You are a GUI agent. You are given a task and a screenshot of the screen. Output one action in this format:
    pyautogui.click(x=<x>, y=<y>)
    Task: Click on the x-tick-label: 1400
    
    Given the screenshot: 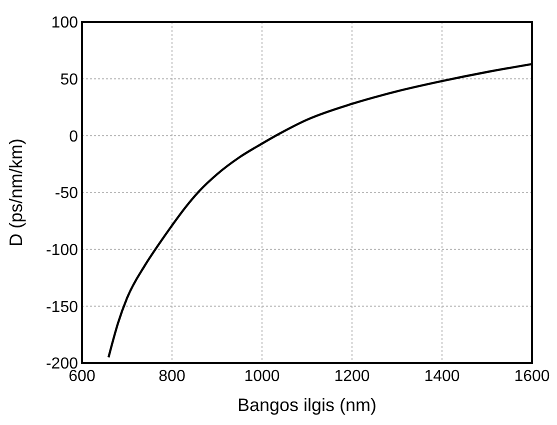 What is the action you would take?
    pyautogui.click(x=442, y=376)
    